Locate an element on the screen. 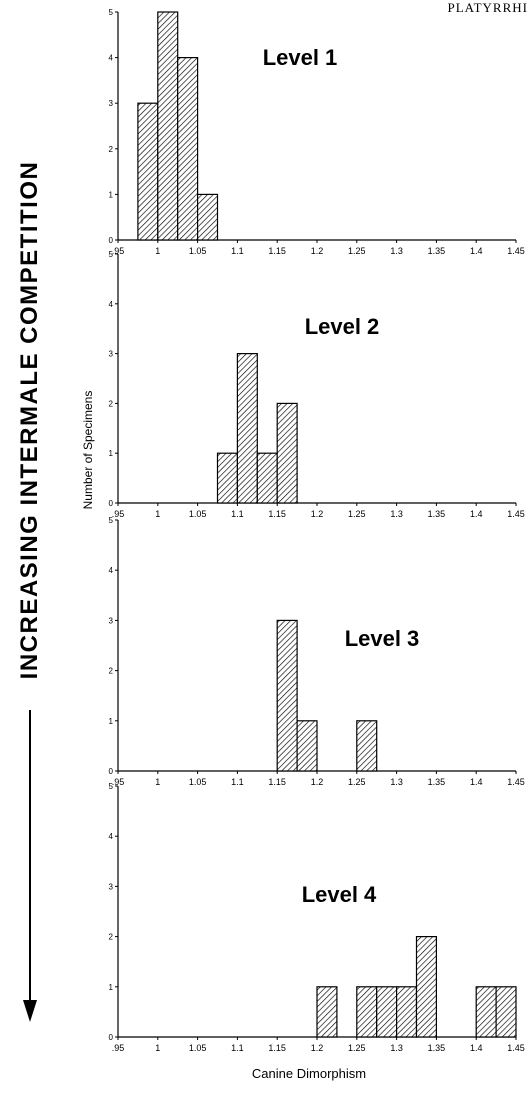  panel-title: Level 4 is located at coordinates (339, 894).